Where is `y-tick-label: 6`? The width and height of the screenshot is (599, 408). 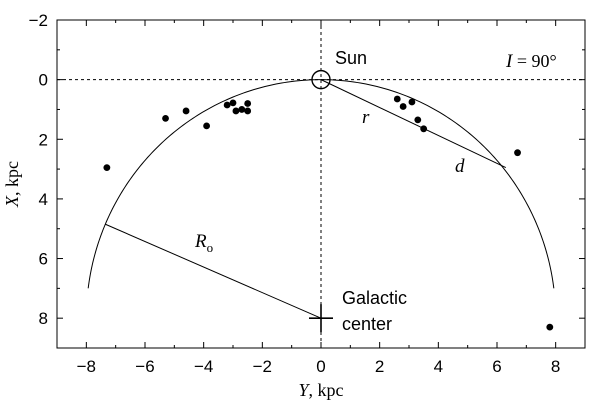 y-tick-label: 6 is located at coordinates (43, 259).